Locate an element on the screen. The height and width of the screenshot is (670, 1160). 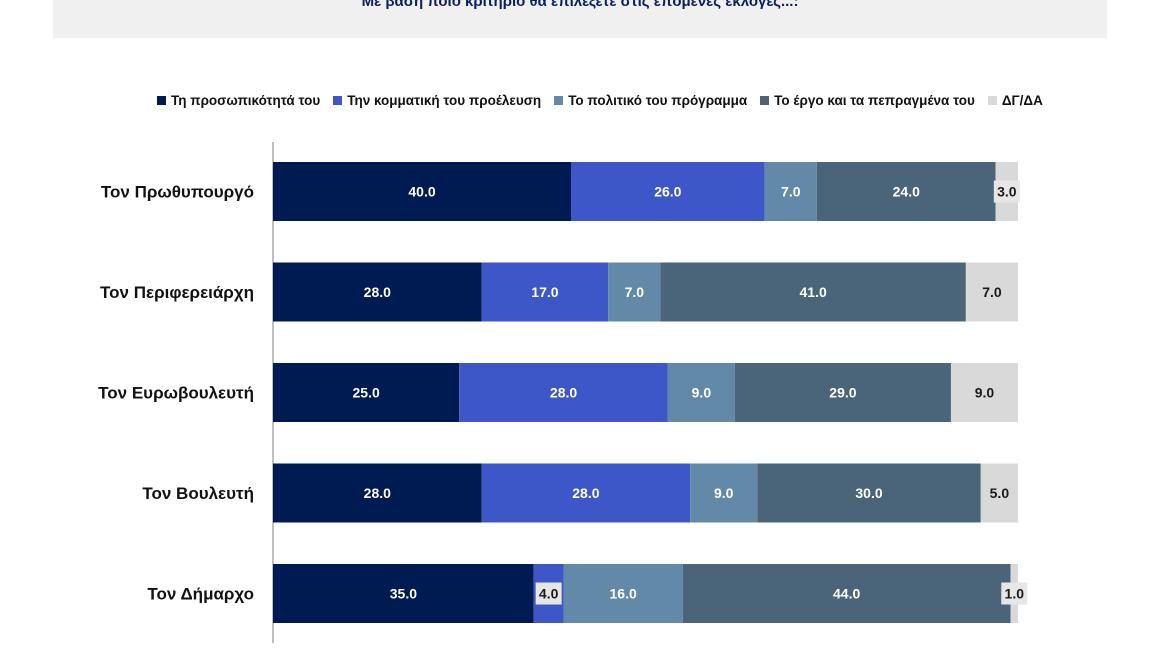
data-label: 1.0 is located at coordinates (1015, 594).